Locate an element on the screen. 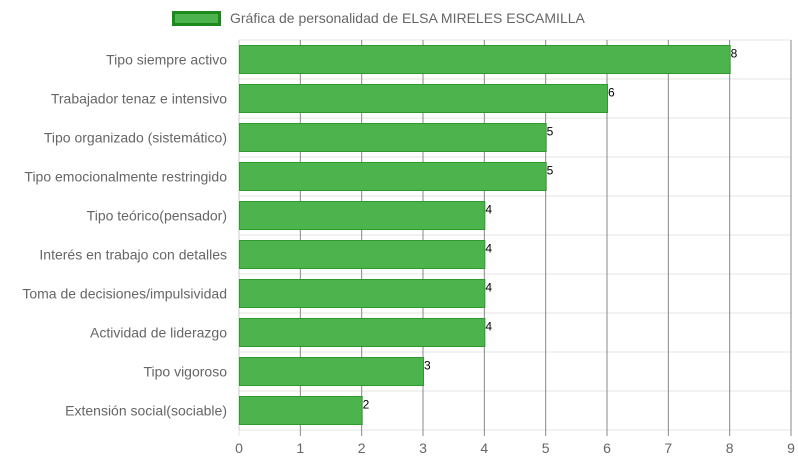 The image size is (798, 465). x-tick-label: 6 is located at coordinates (607, 448).